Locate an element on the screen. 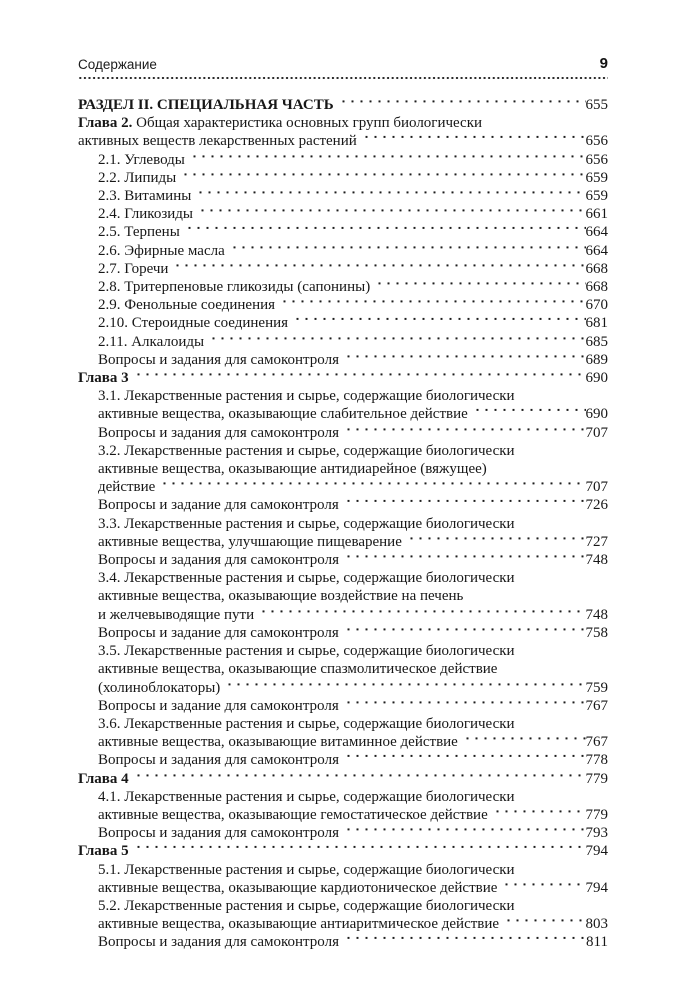 This screenshot has width=688, height=1000. page-header: Содержание 9 is located at coordinates (343, 63).